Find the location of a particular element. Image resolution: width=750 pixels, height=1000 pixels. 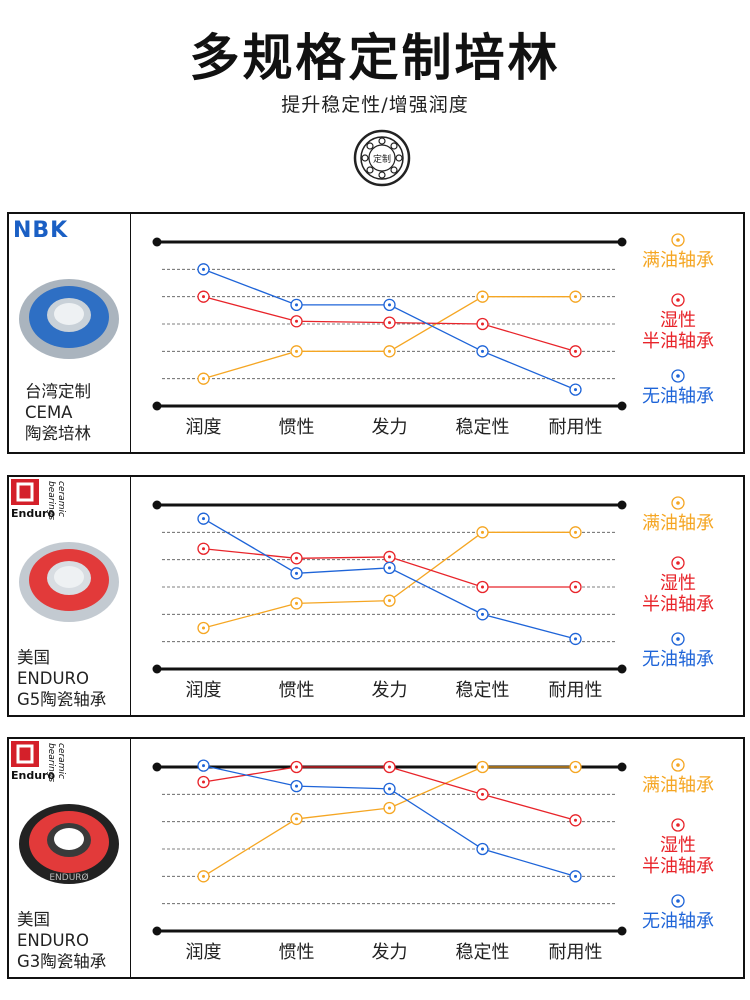

product-label: 美国 ENDURO G3陶瓷轴承 is located at coordinates (62, 940).